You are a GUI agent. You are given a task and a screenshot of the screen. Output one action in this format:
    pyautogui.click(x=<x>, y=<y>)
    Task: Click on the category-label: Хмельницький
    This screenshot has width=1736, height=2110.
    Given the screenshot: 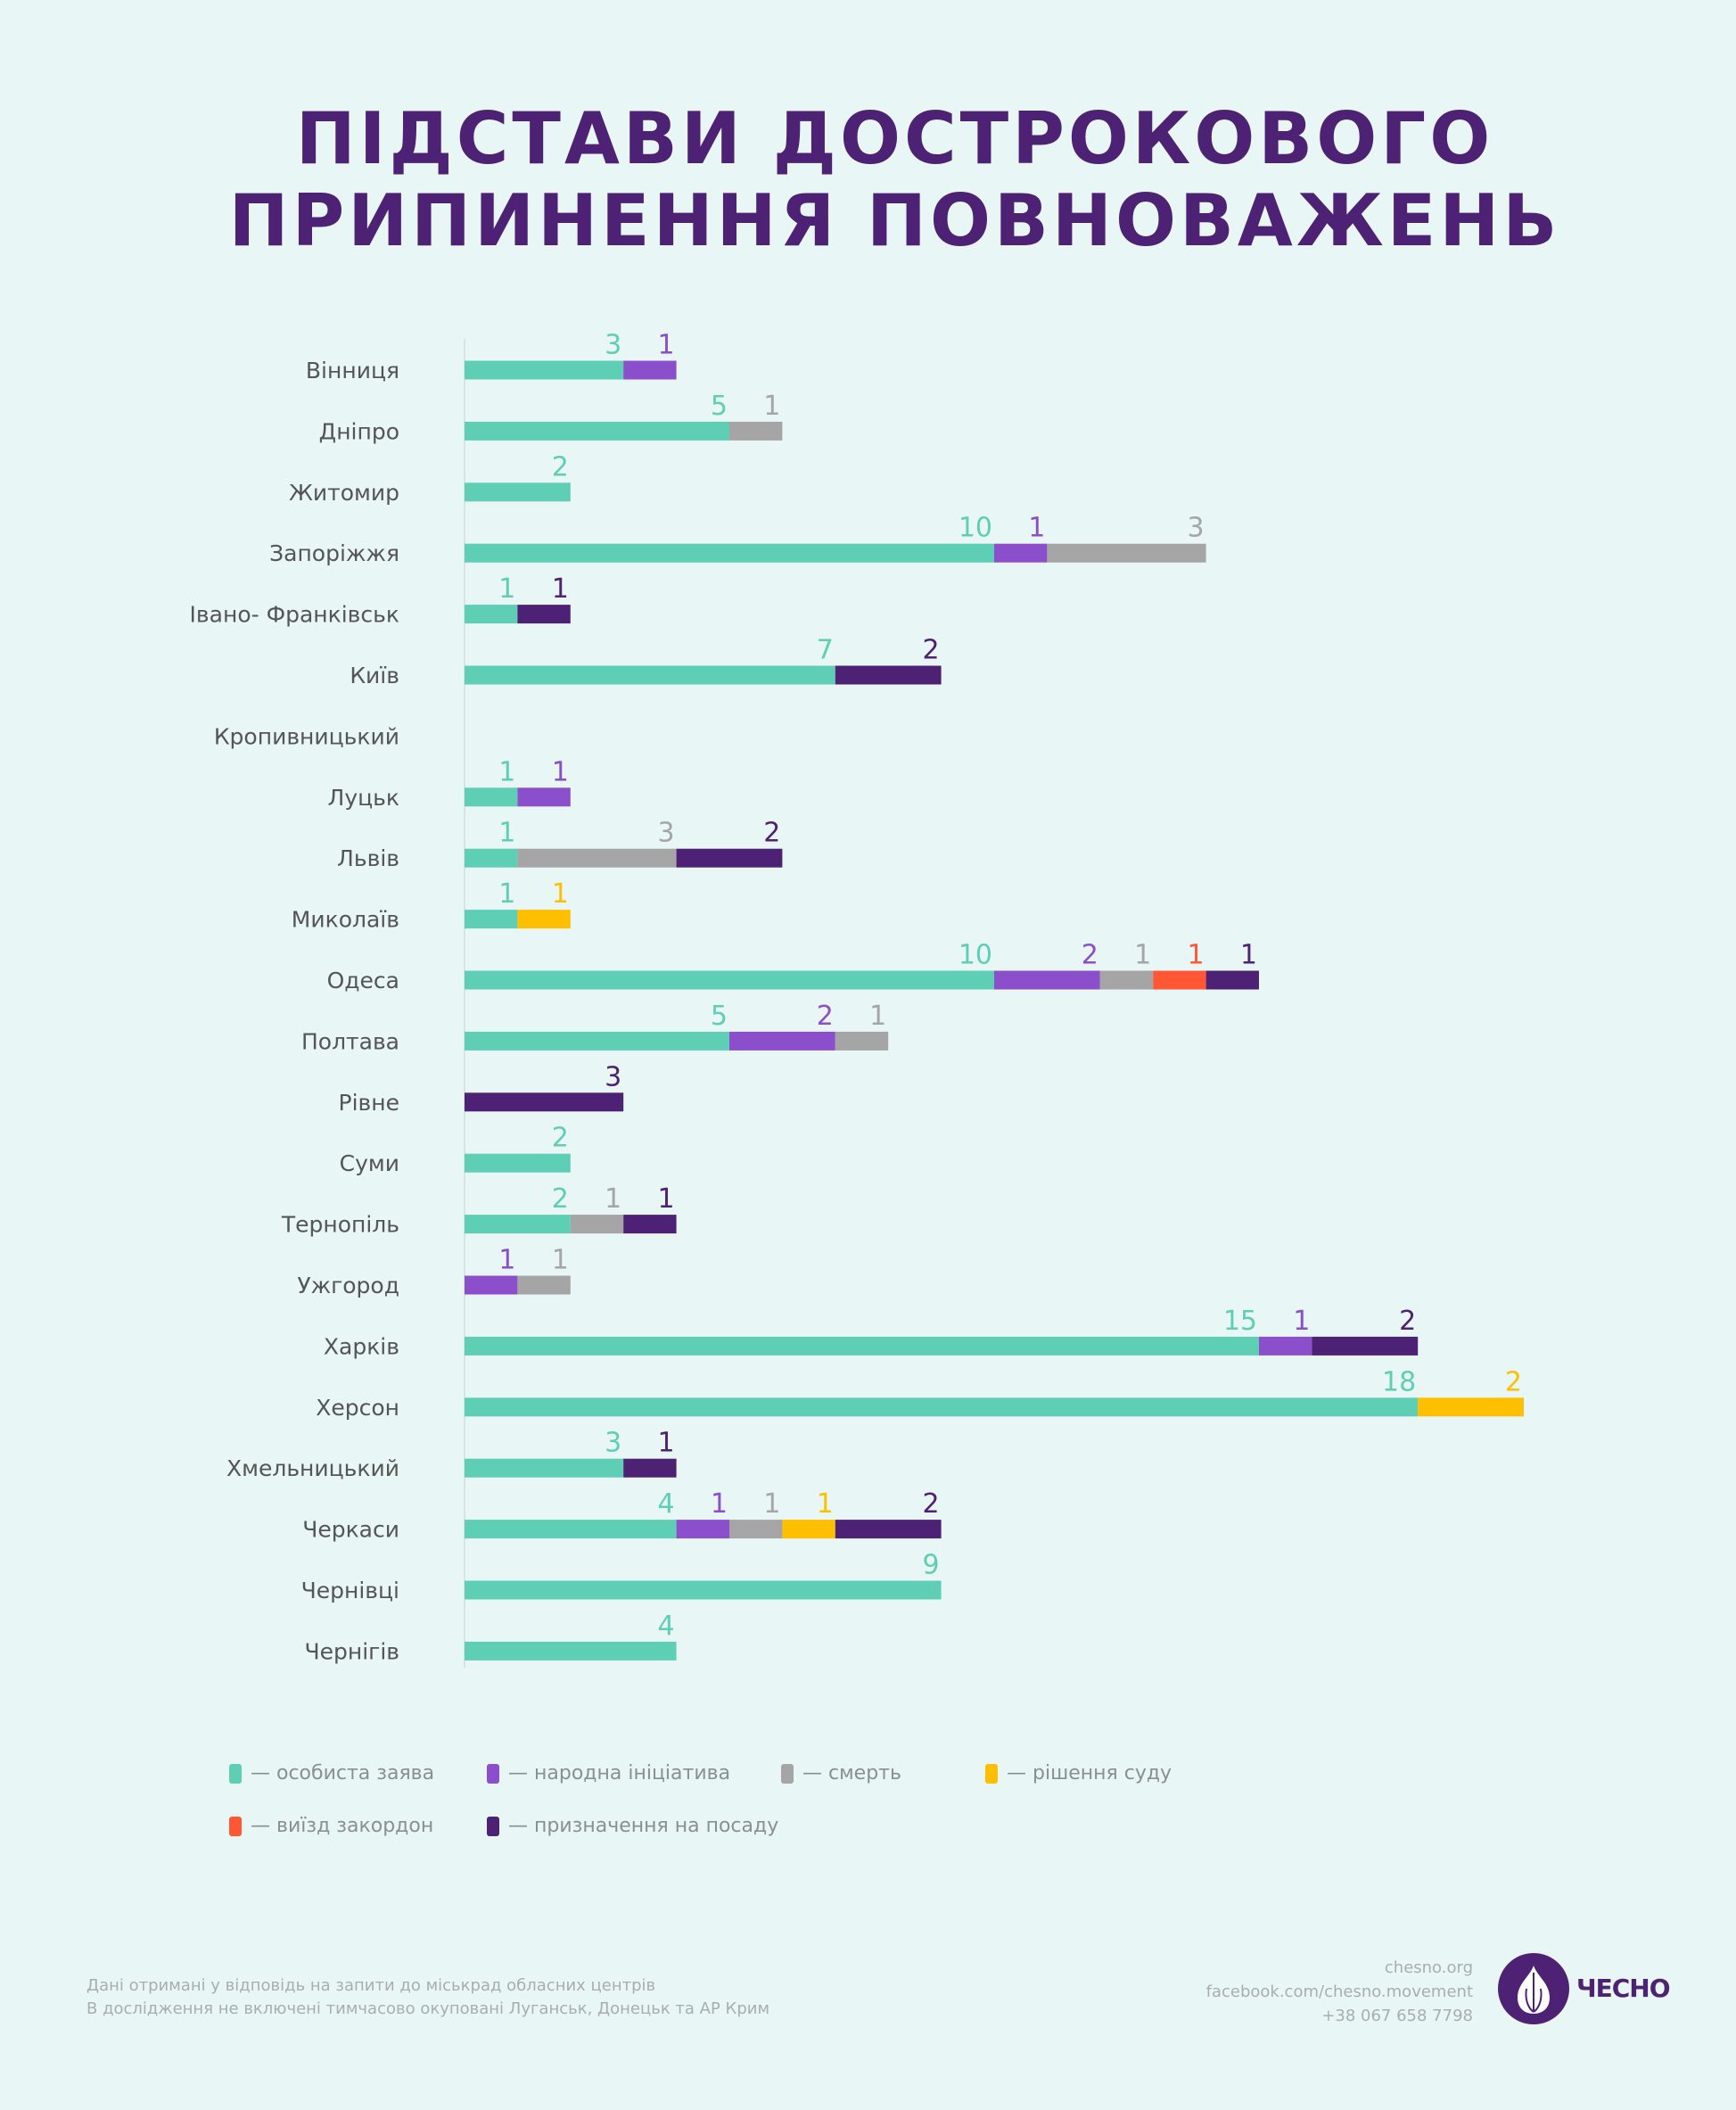 What is the action you would take?
    pyautogui.click(x=313, y=1468)
    